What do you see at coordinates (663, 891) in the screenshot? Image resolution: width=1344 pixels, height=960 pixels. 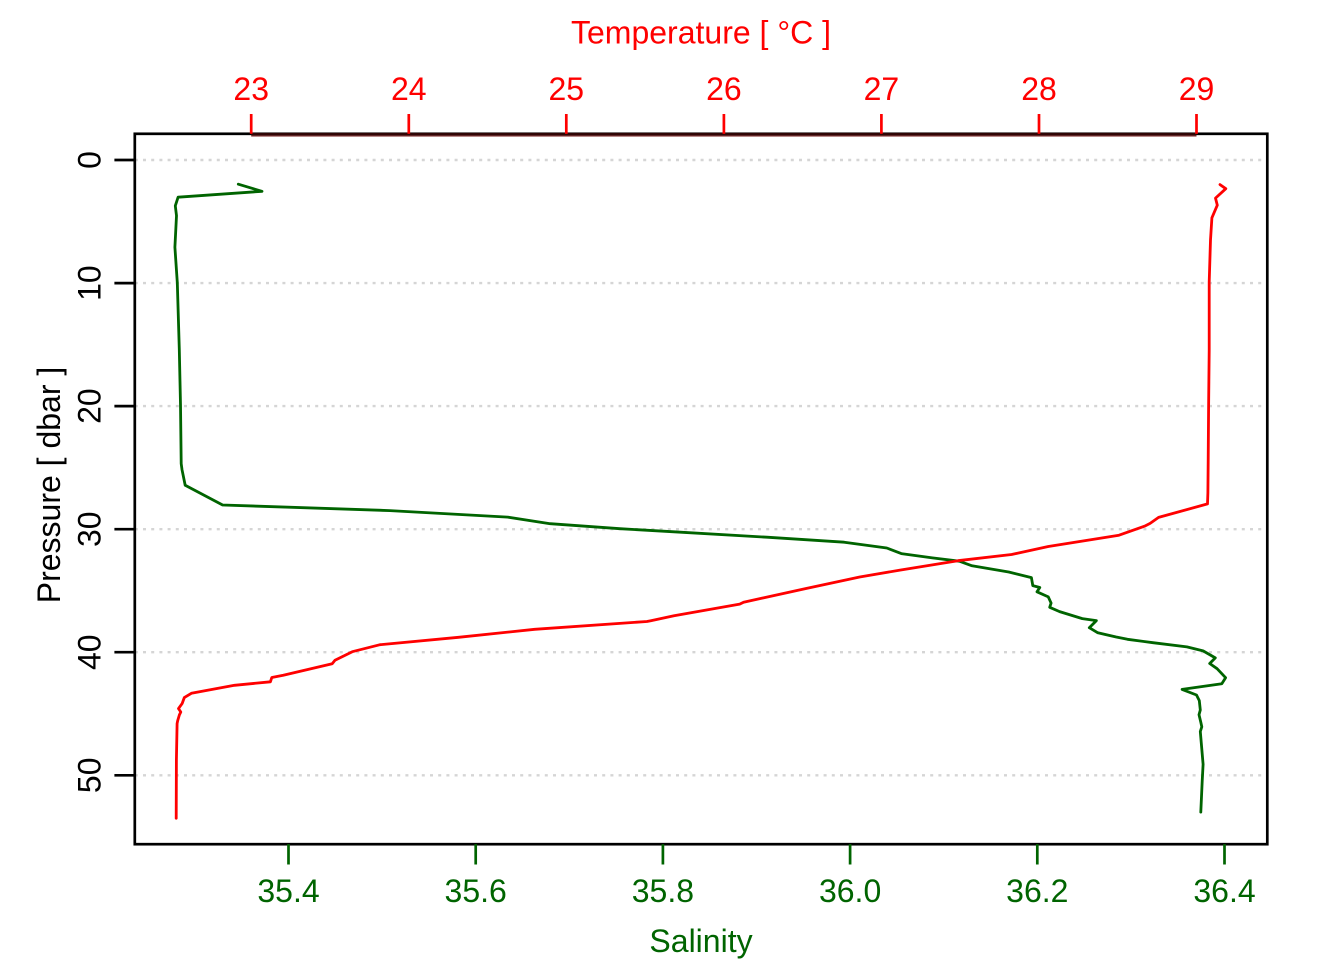 I see `svg-text: 35.8` at bounding box center [663, 891].